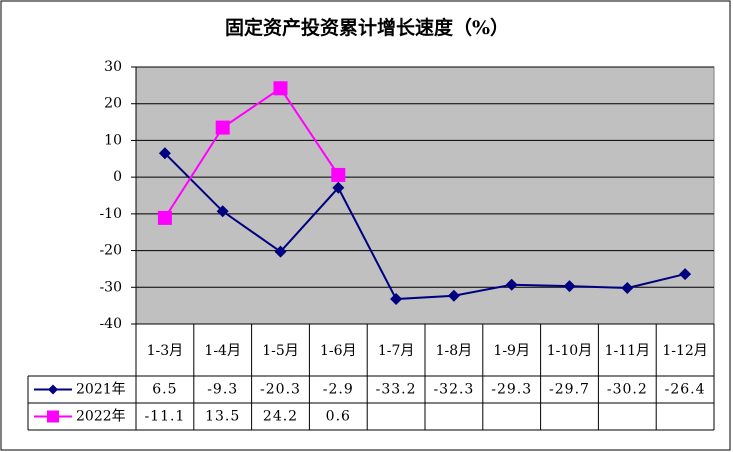 The height and width of the screenshot is (452, 733). What do you see at coordinates (110, 287) in the screenshot?
I see `y-tick-label: -30` at bounding box center [110, 287].